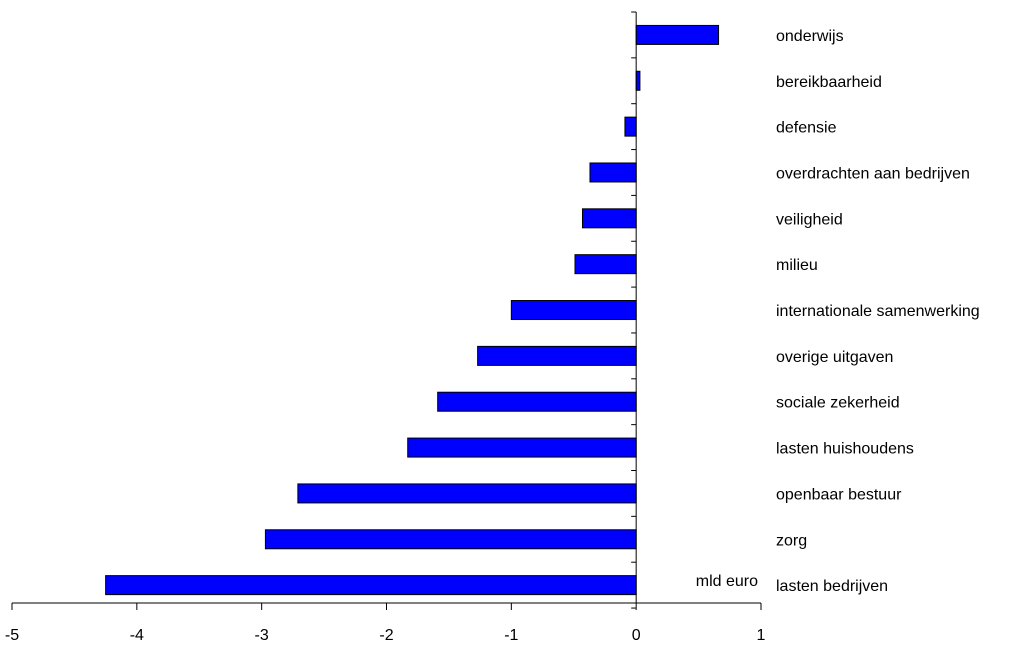 The height and width of the screenshot is (650, 1035). What do you see at coordinates (834, 357) in the screenshot?
I see `category-label: overige uitgaven` at bounding box center [834, 357].